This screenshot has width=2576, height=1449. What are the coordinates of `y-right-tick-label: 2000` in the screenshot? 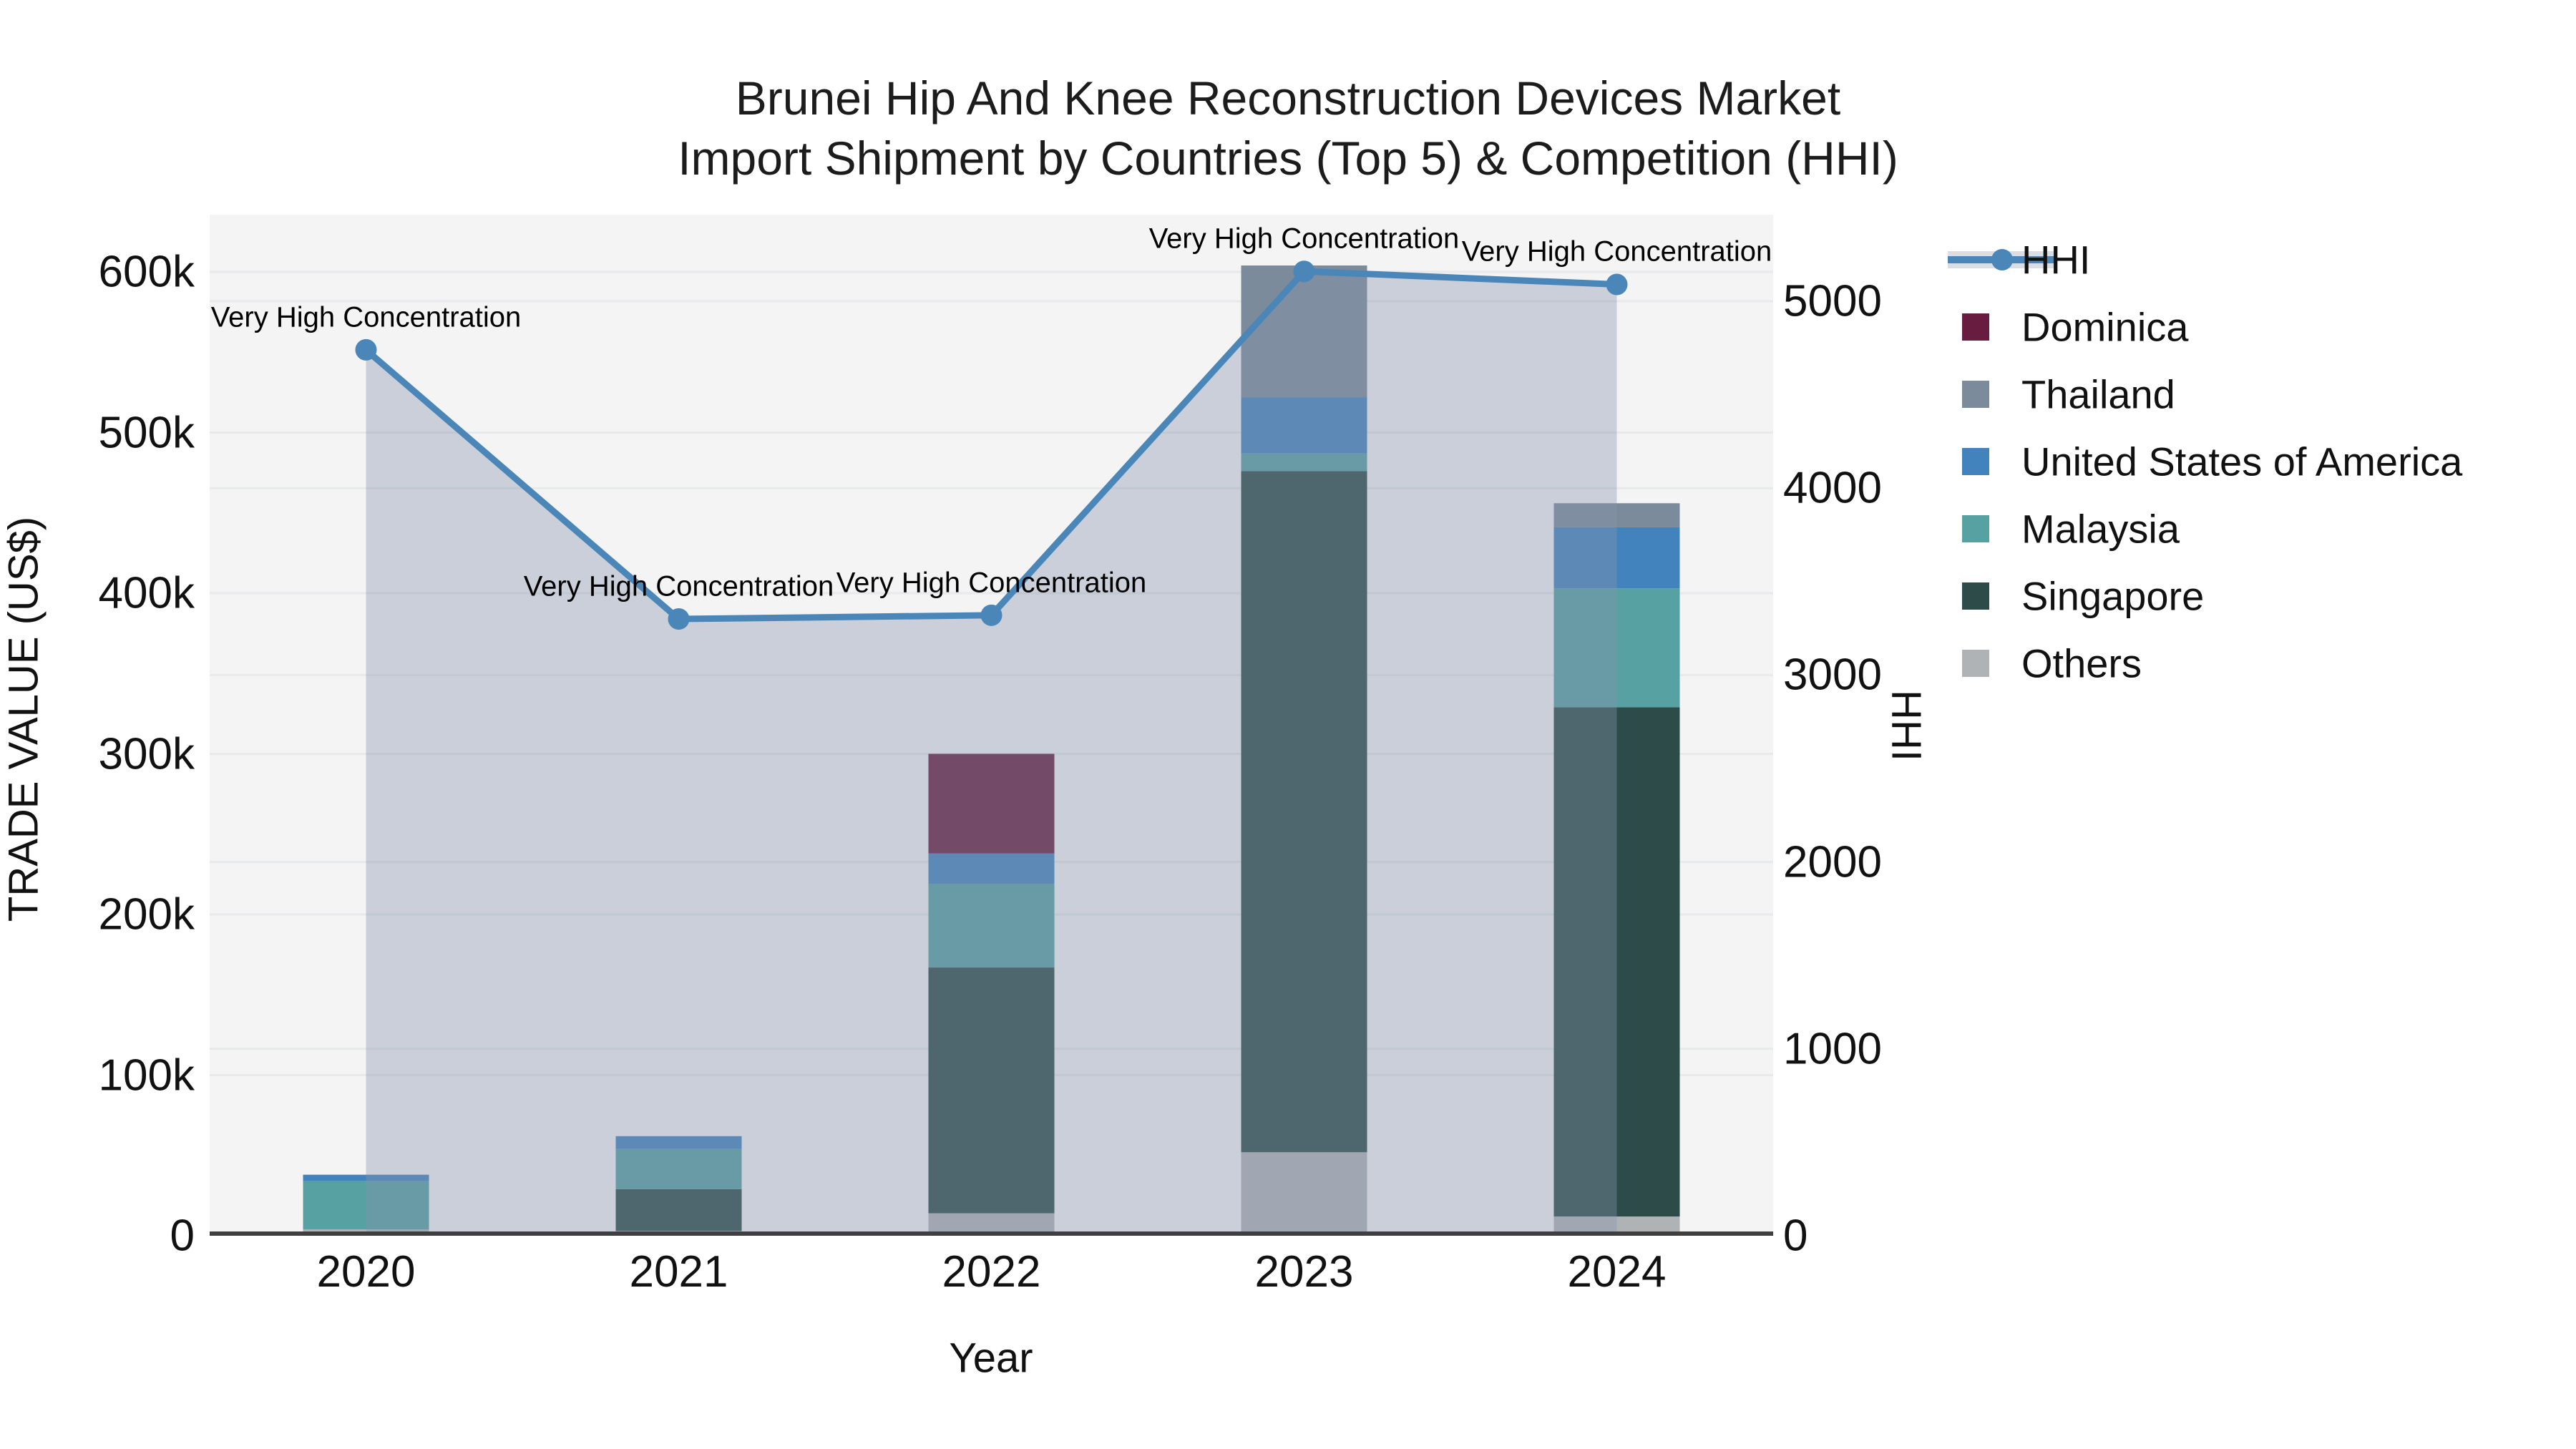 It's located at (1832, 862).